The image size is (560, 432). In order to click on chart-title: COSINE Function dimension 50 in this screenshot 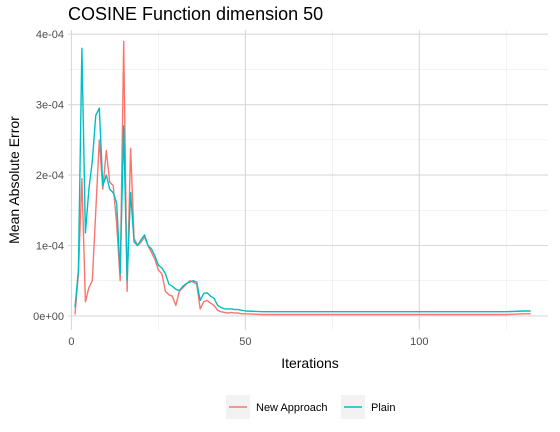, I will do `click(195, 14)`.